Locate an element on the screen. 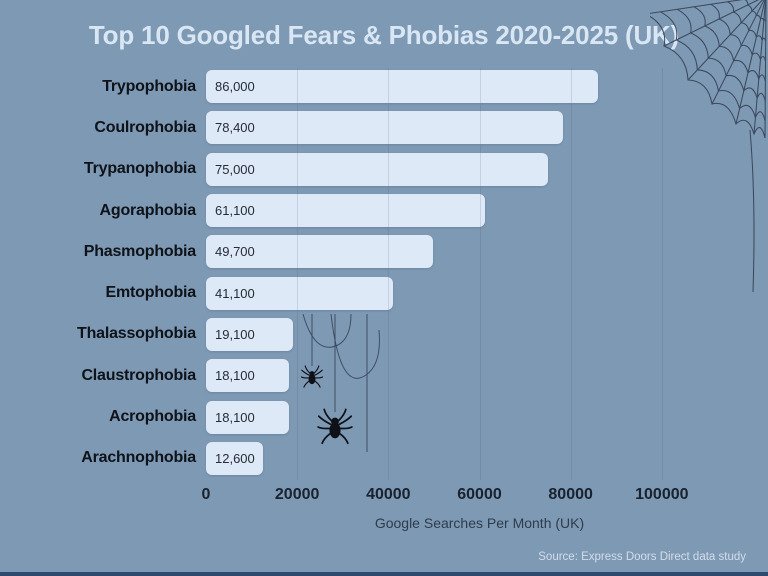 The image size is (768, 576). bar: 12,600 is located at coordinates (235, 458).